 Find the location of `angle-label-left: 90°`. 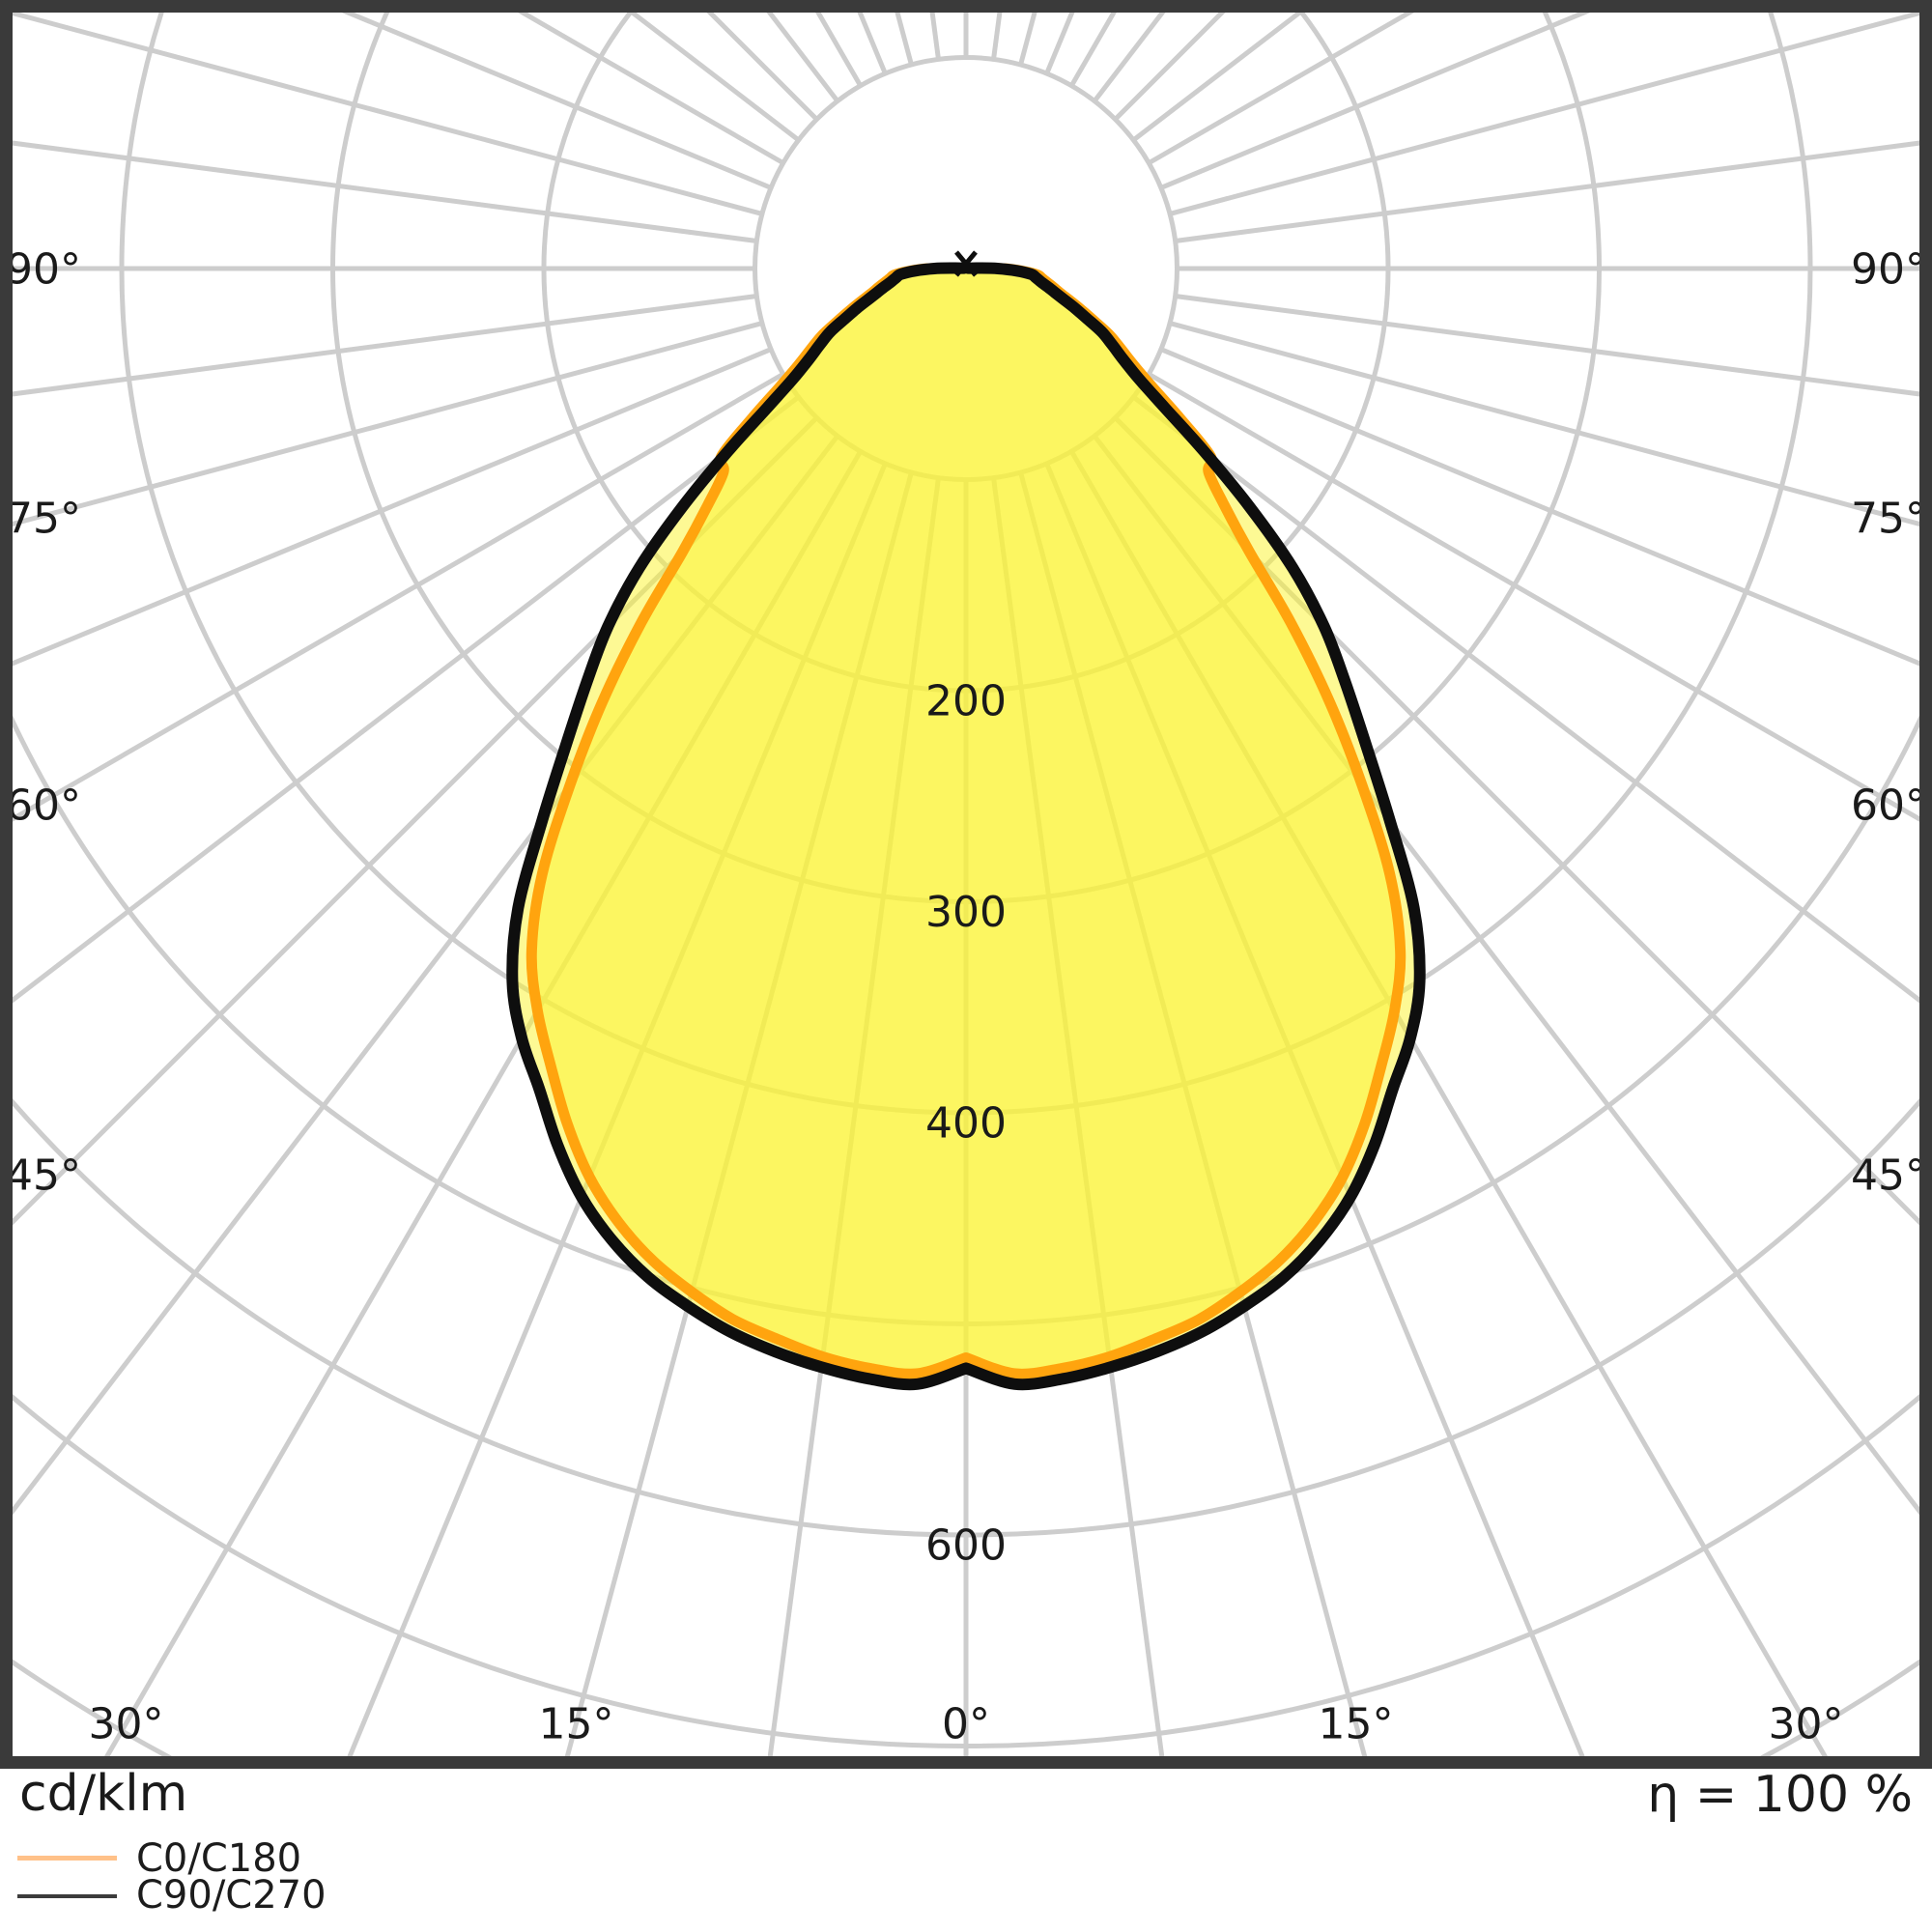

angle-label-left: 90° is located at coordinates (43, 269).